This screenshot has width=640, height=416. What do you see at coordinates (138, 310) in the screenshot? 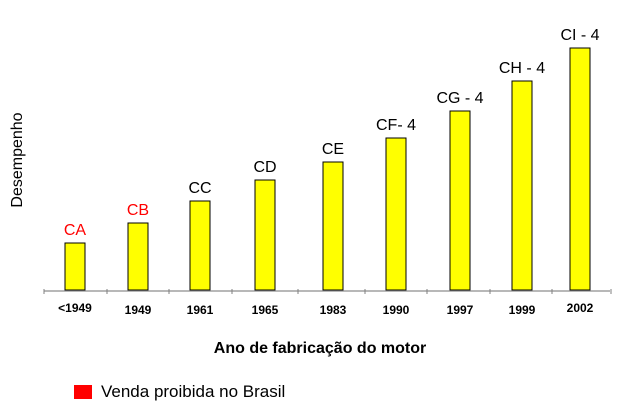
I see `x-tick-label: 1949` at bounding box center [138, 310].